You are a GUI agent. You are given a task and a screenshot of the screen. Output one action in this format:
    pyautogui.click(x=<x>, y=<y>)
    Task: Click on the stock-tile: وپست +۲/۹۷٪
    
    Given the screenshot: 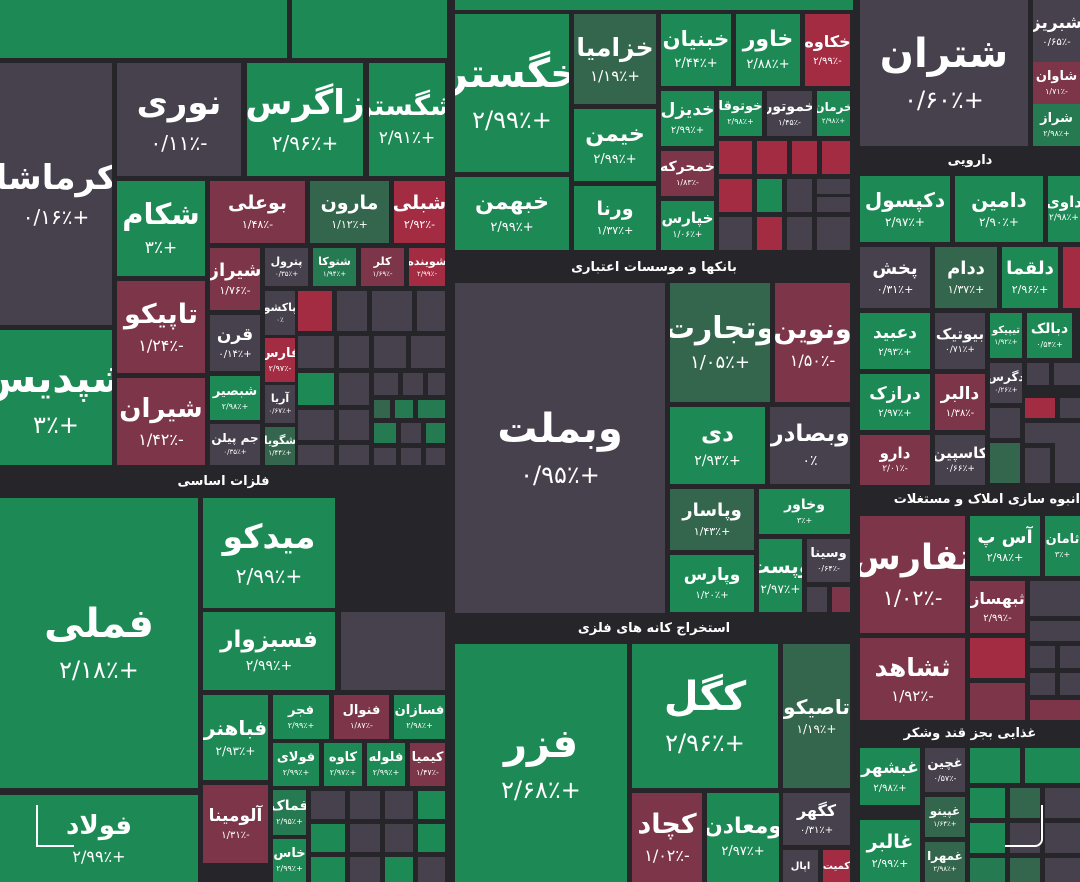 What is the action you would take?
    pyautogui.click(x=780, y=575)
    